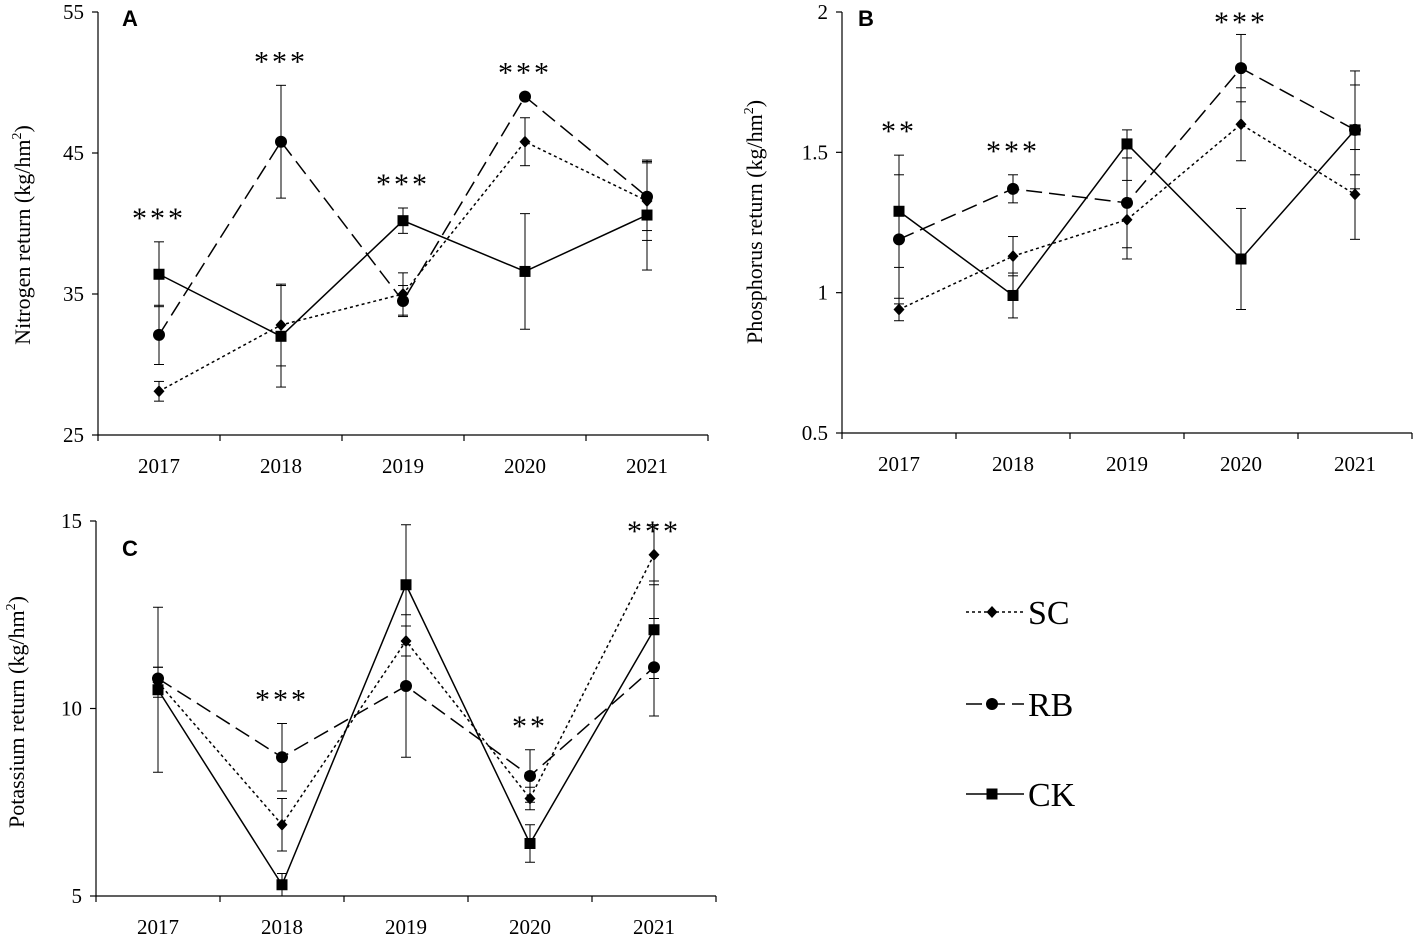 The width and height of the screenshot is (1417, 934). What do you see at coordinates (406, 924) in the screenshot?
I see `panel-c-x-tick-label: 2019` at bounding box center [406, 924].